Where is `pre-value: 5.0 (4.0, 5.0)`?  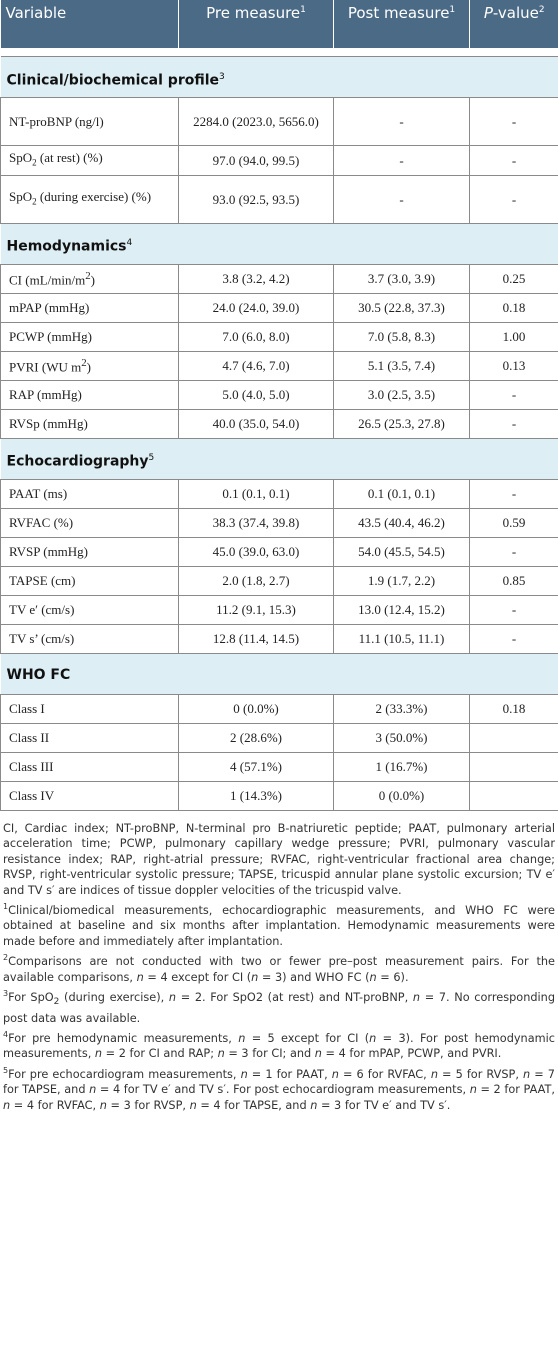 pre-value: 5.0 (4.0, 5.0) is located at coordinates (256, 394).